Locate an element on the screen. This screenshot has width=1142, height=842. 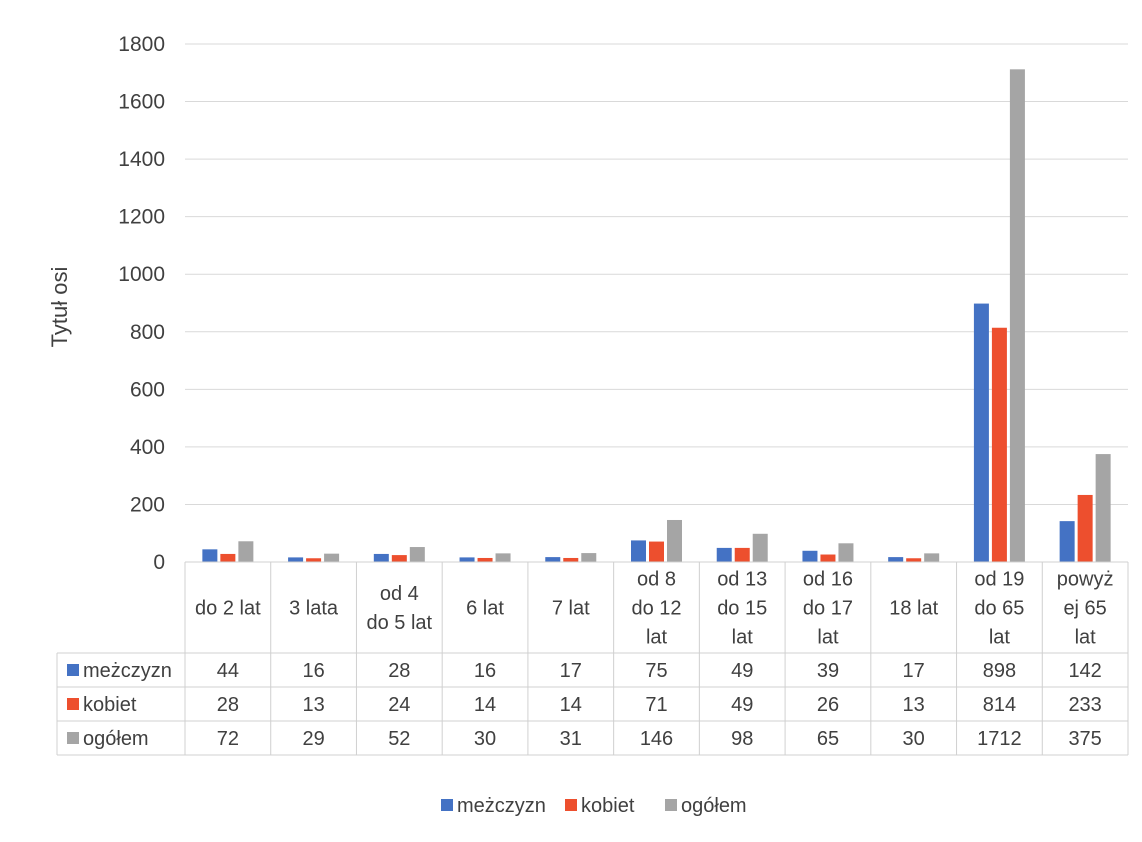
table-value: 31 is located at coordinates (571, 739).